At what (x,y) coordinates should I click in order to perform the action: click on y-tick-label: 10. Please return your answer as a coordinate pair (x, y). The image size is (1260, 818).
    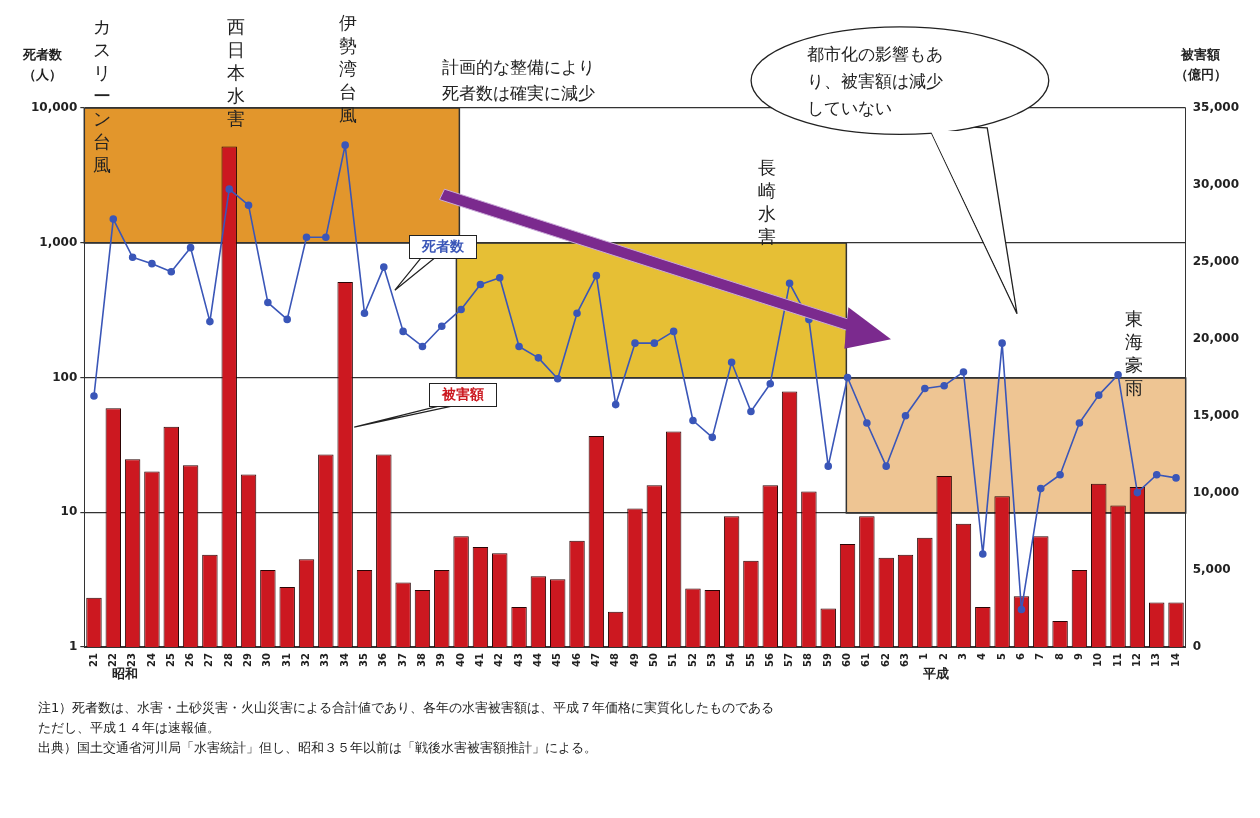
    Looking at the image, I should click on (69, 511).